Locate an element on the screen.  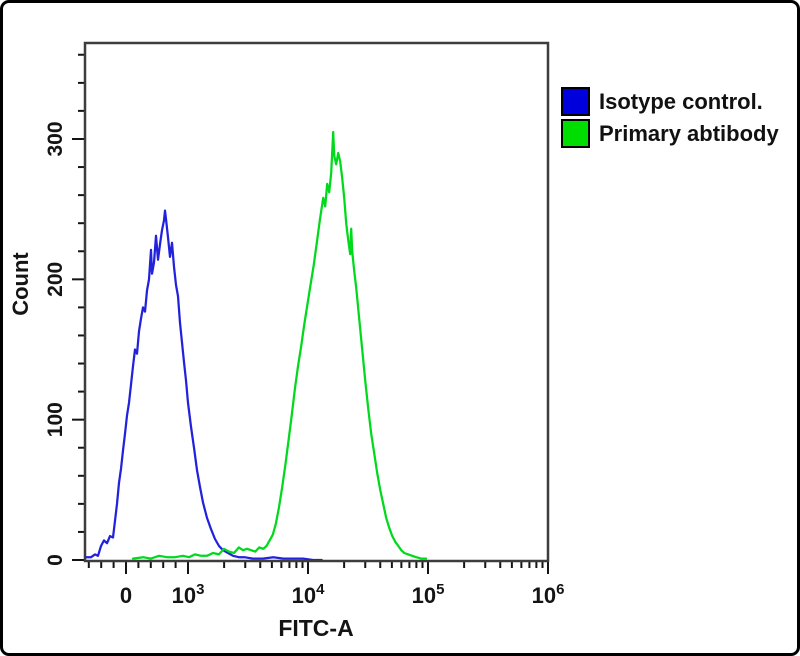
y-axis-tick-labels: 0 100 200 300 is located at coordinates (55, 343).